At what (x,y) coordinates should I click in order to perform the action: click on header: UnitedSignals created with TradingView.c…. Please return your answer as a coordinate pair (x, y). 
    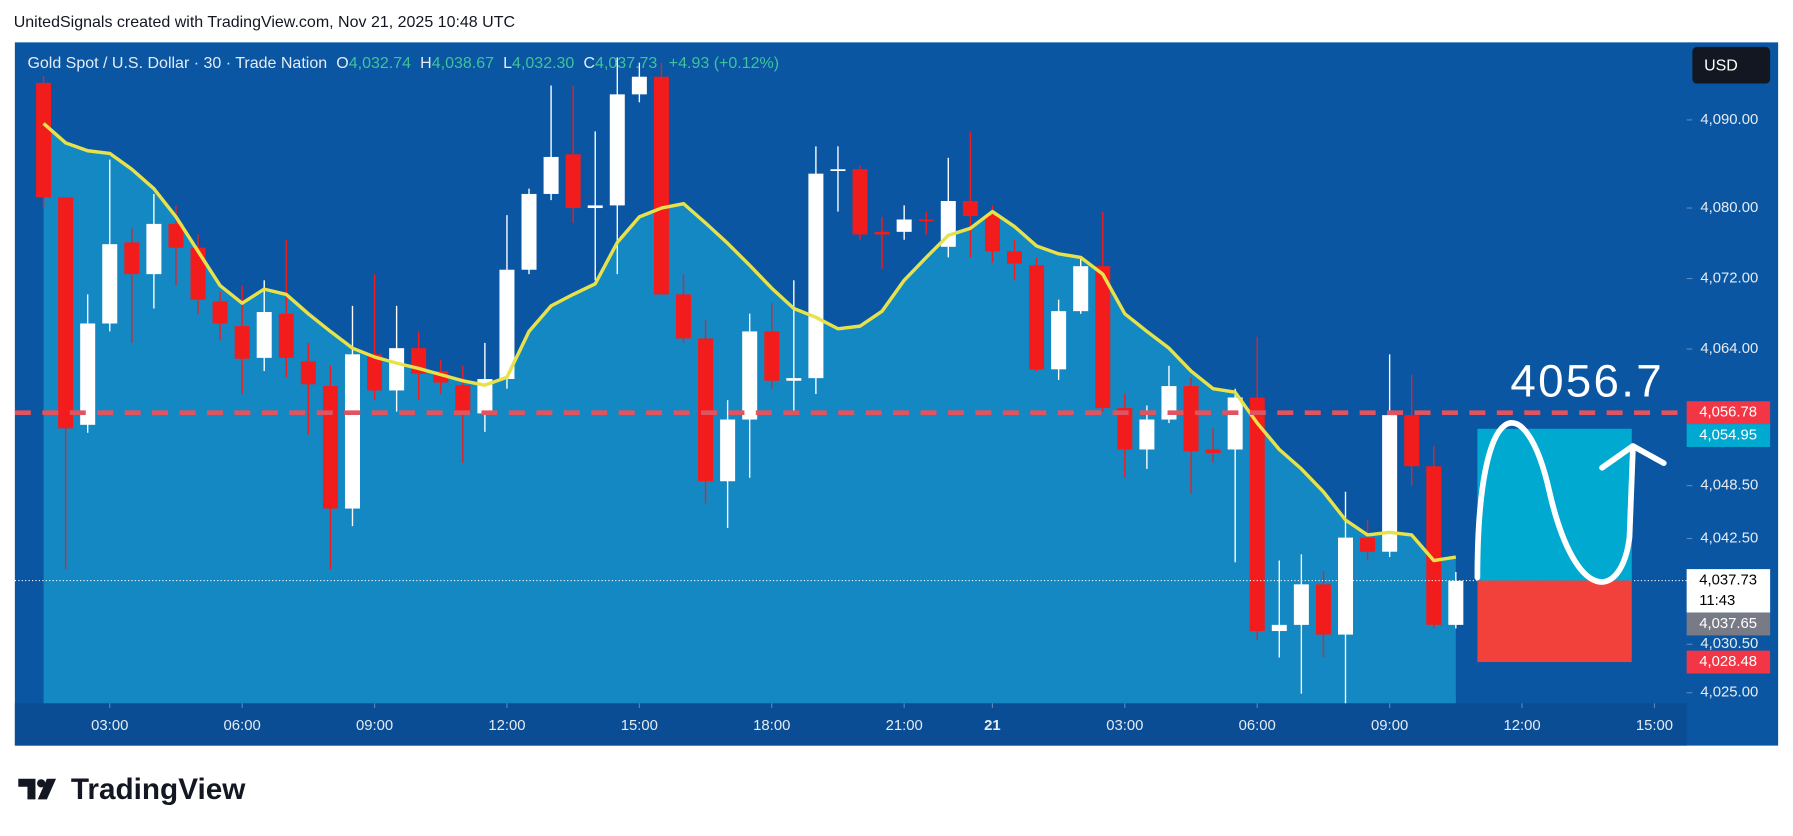
    Looking at the image, I should click on (264, 22).